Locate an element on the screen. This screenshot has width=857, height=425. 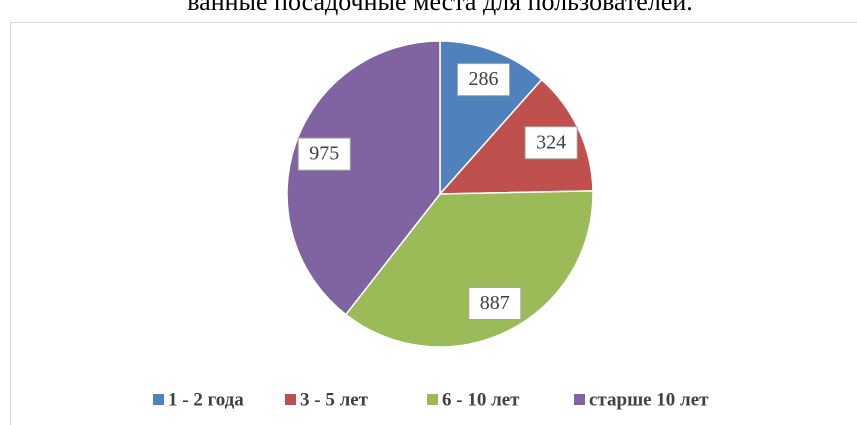
data-label: 286 is located at coordinates (484, 79).